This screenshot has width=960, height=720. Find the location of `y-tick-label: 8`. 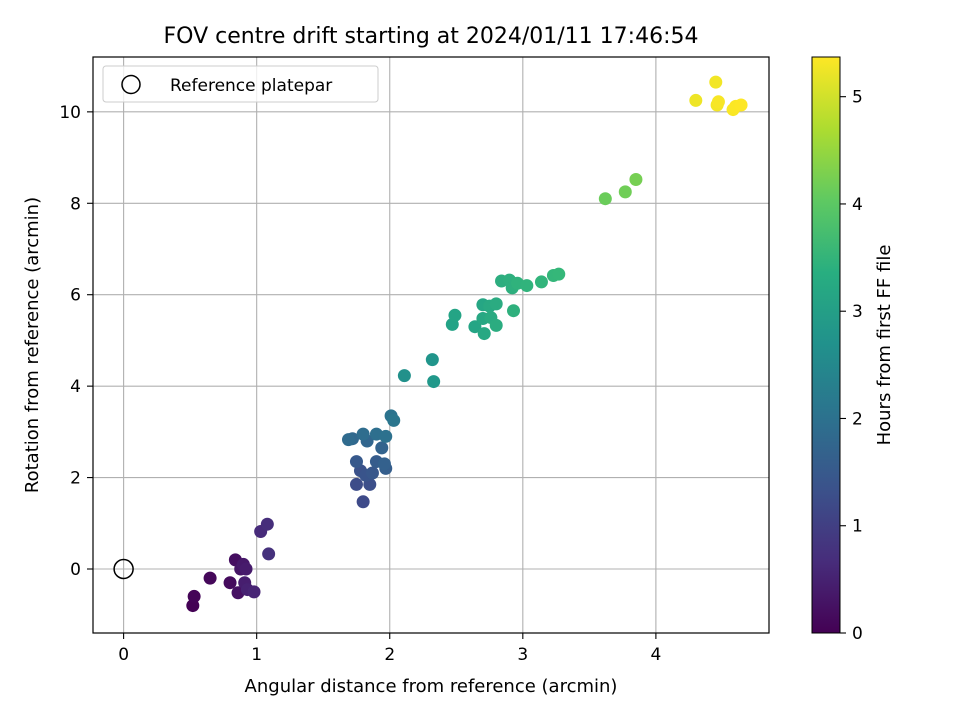

y-tick-label: 8 is located at coordinates (75, 204).